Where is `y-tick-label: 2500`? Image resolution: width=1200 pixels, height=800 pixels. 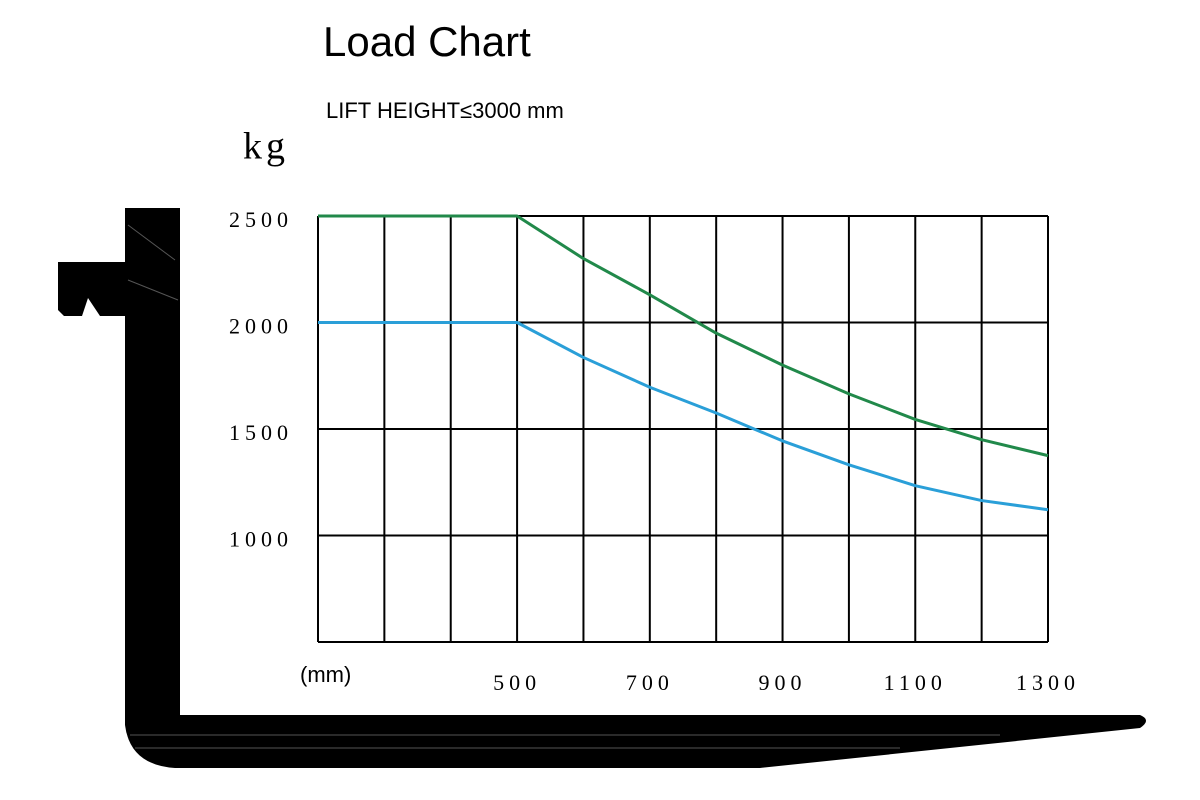
y-tick-label: 2500 is located at coordinates (261, 219).